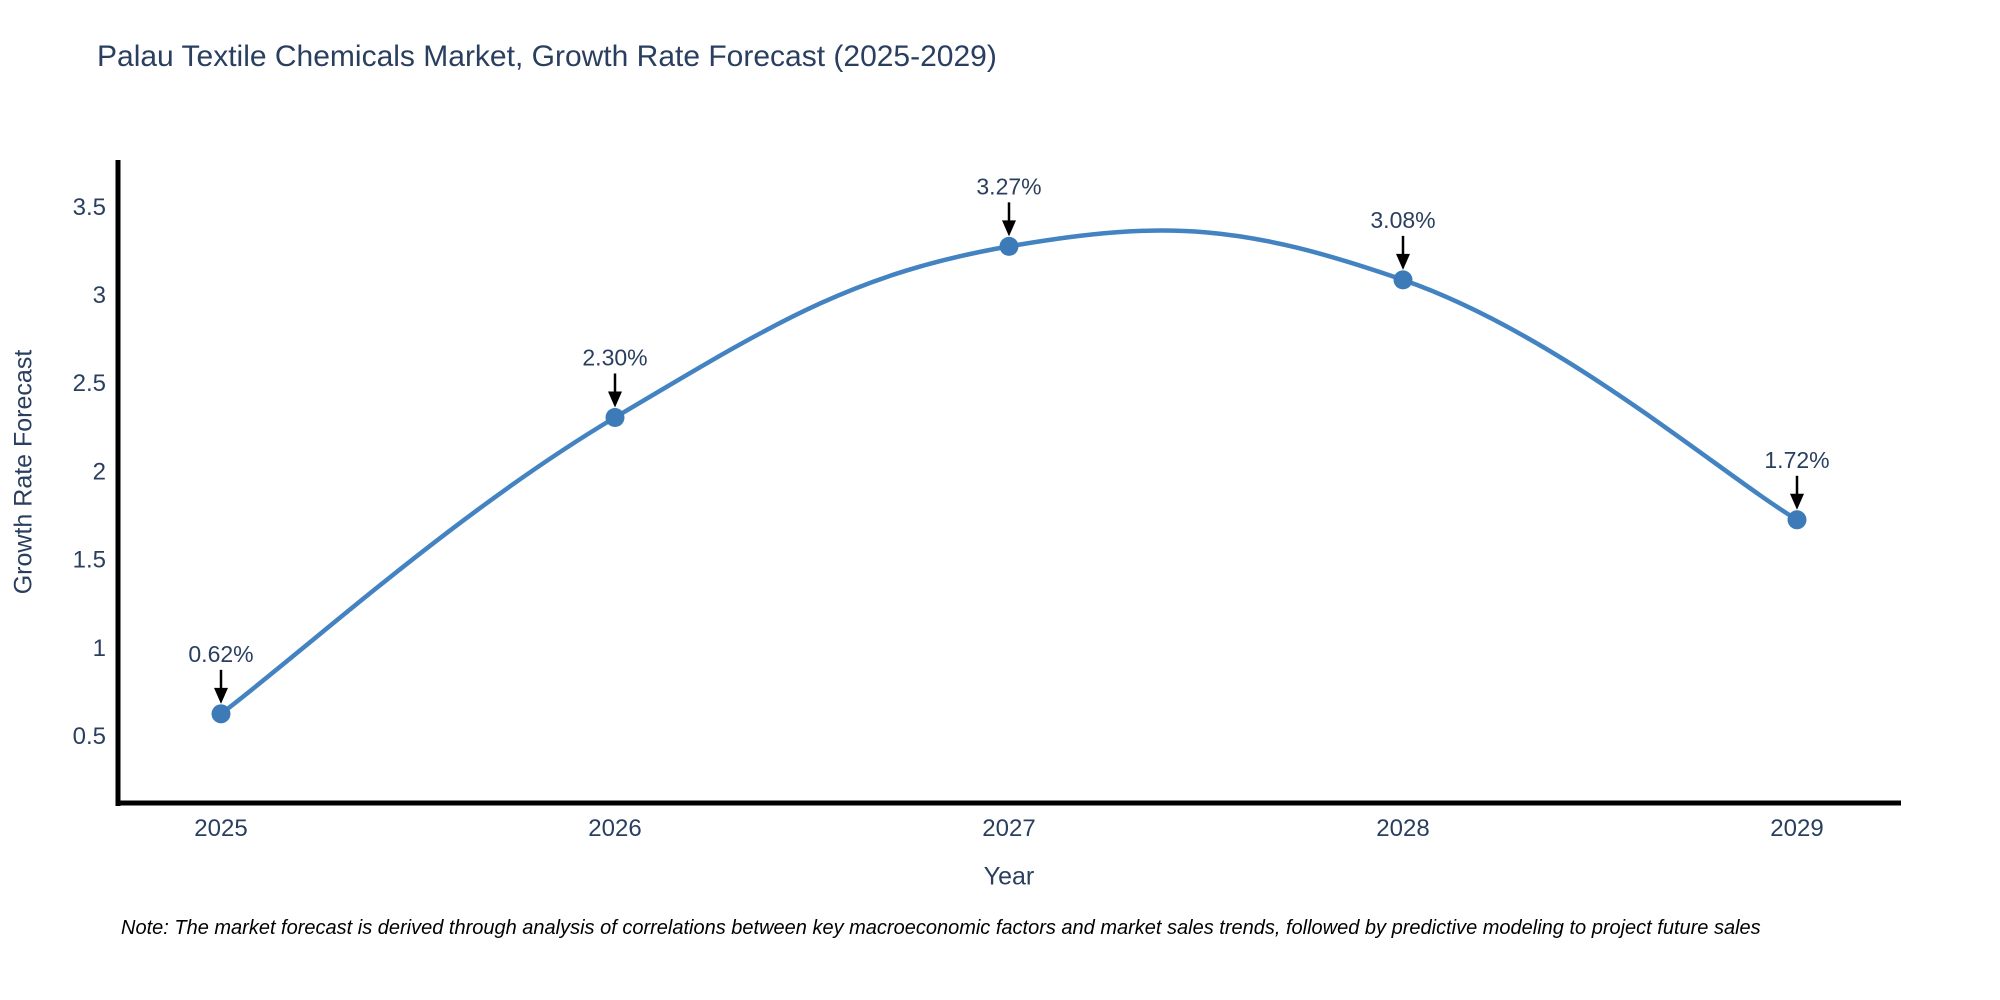  Describe the element at coordinates (99, 648) in the screenshot. I see `y-tick-label: 1` at that location.